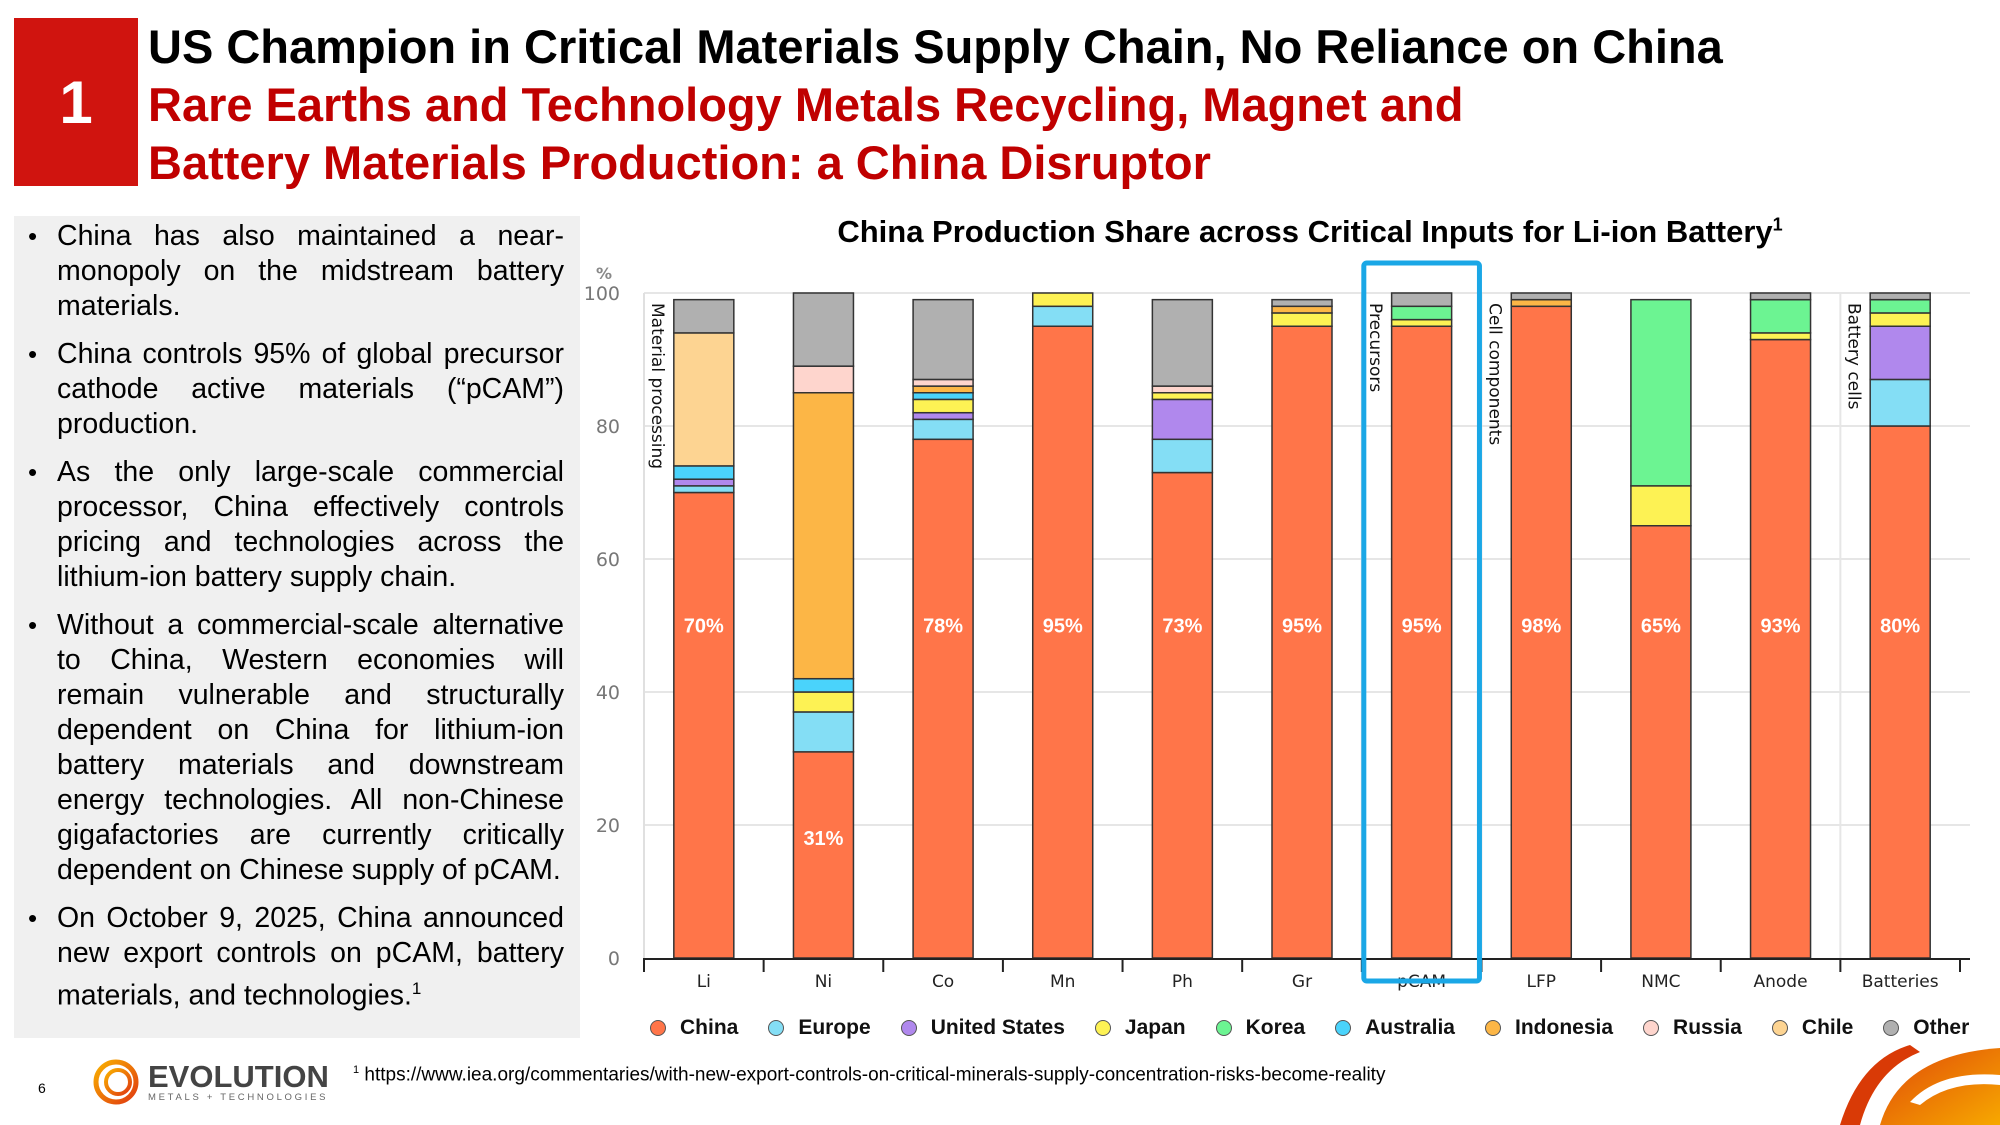  What do you see at coordinates (608, 560) in the screenshot?
I see `y-tick-label: 60` at bounding box center [608, 560].